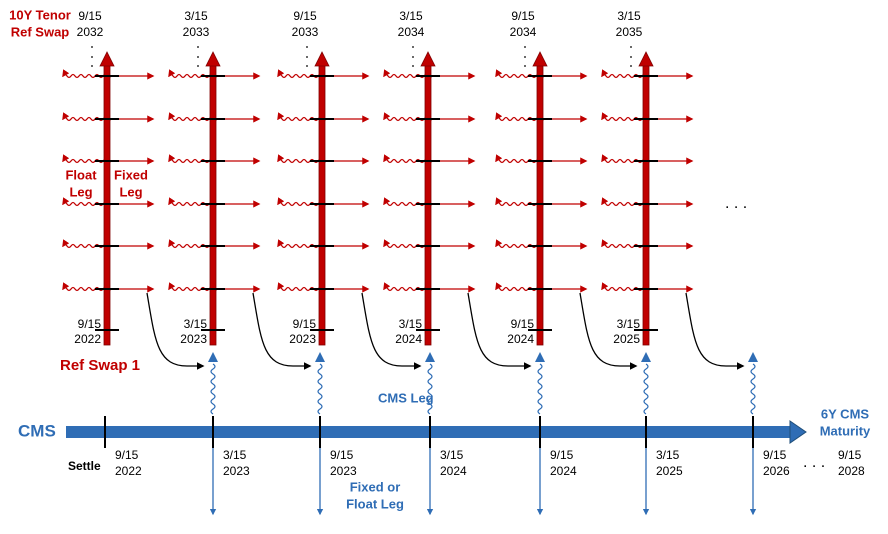 The image size is (888, 534). Describe the element at coordinates (130, 191) in the screenshot. I see `fixed-leg-label: Leg` at that location.